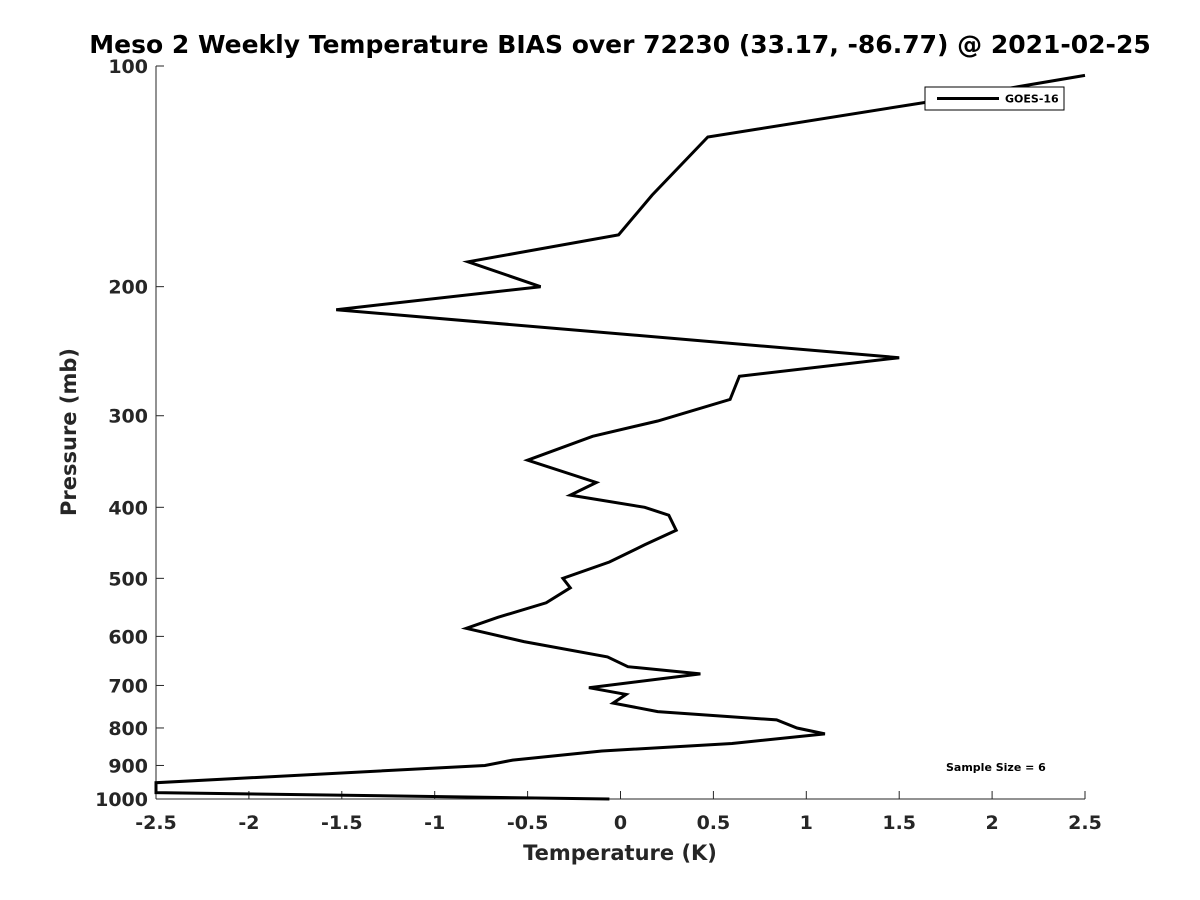 This screenshot has height=900, width=1200. Describe the element at coordinates (128, 766) in the screenshot. I see `y-tick-label: 900` at that location.